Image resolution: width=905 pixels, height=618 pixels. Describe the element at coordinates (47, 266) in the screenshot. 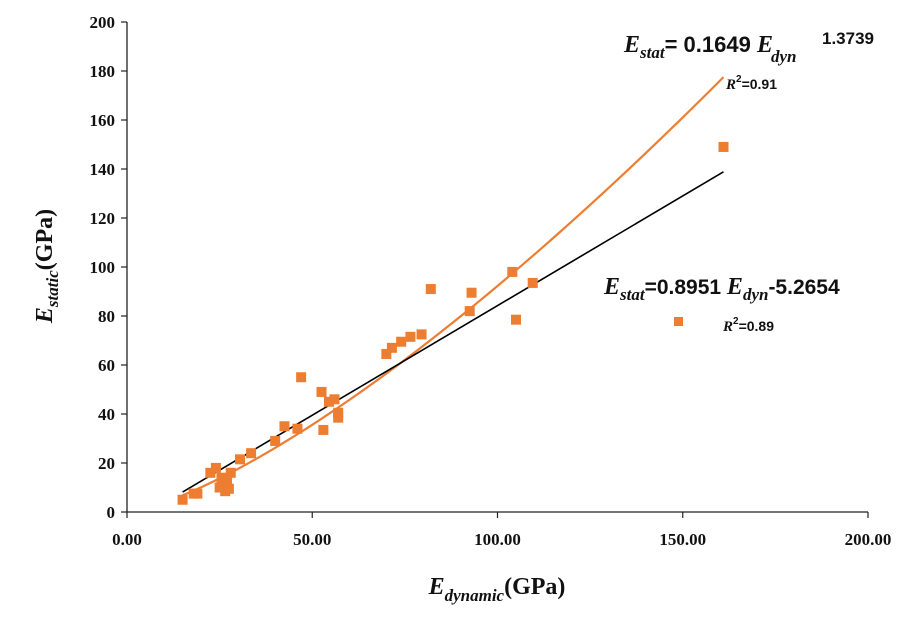

I see `y-axis-title: Estatic(GPa)` at that location.